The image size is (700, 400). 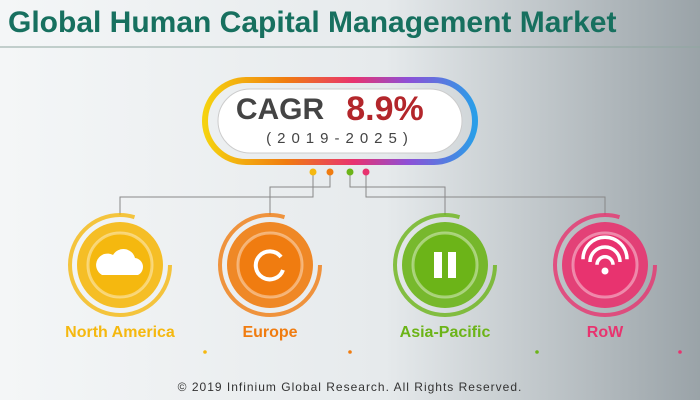 I want to click on region-label: Asia-Pacific, so click(x=445, y=332).